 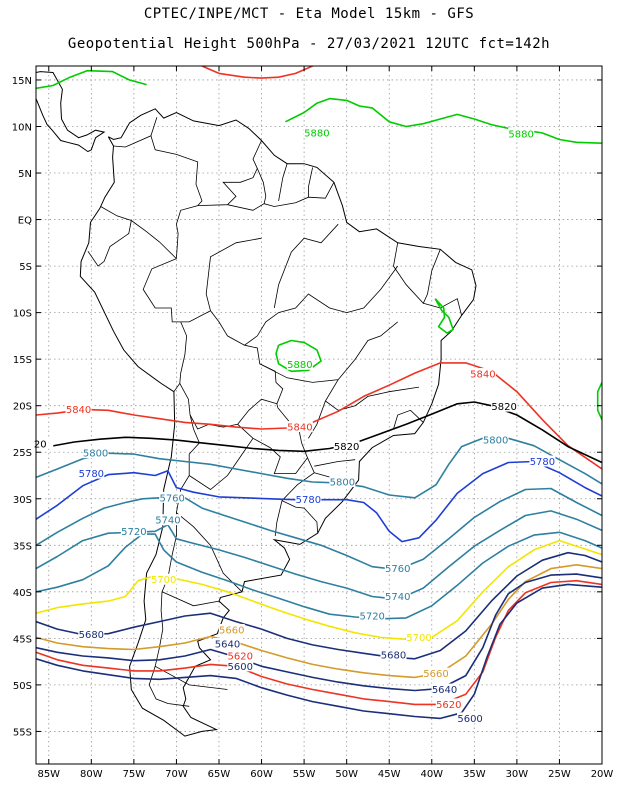 I want to click on lon-tick-label: 70W, so click(x=176, y=774).